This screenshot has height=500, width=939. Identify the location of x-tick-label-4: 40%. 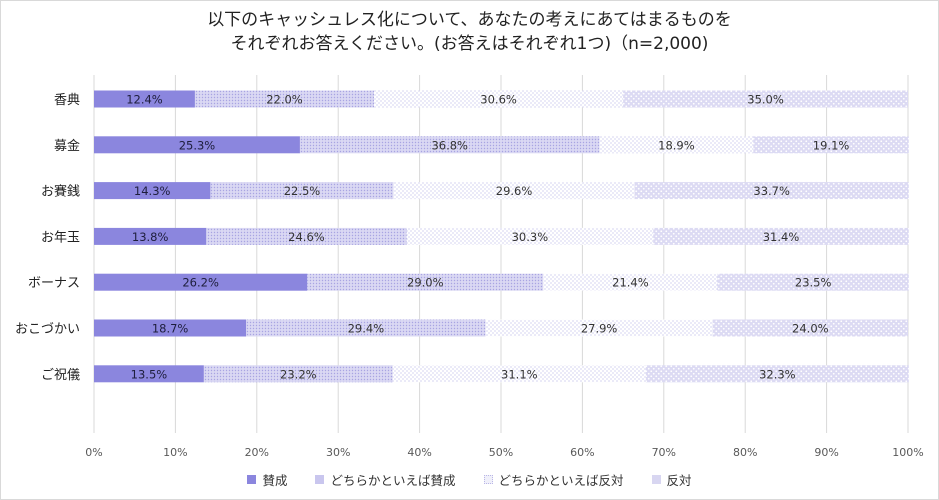
(419, 452).